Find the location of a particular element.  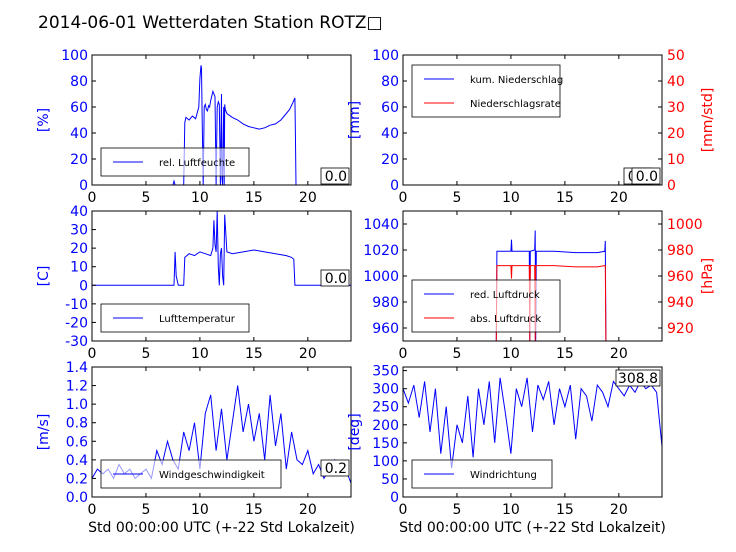

y-right-axis-label: [mm/std] is located at coordinates (708, 120).